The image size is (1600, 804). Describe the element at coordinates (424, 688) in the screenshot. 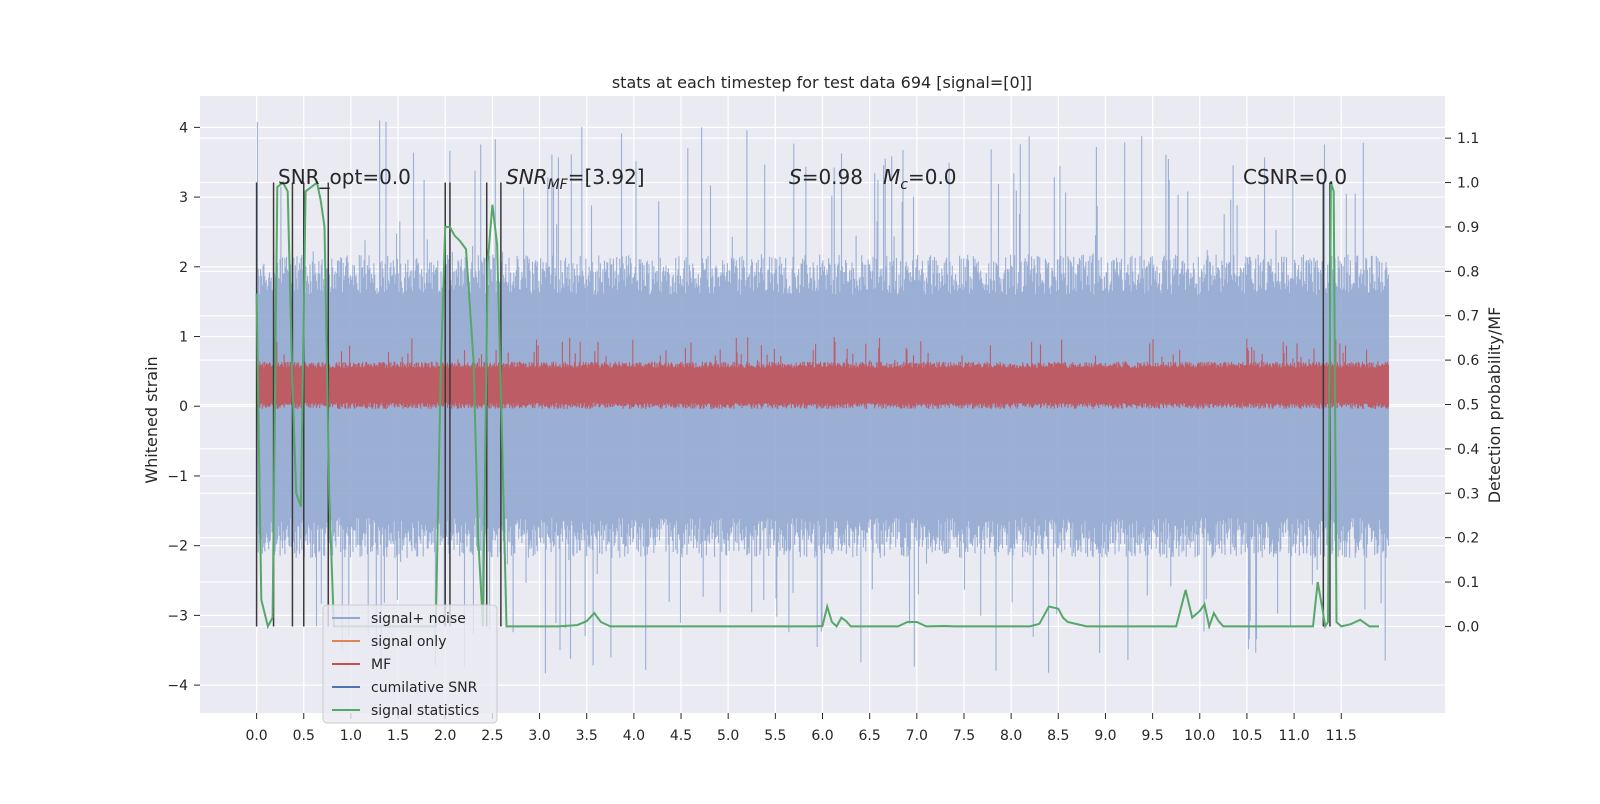

I see `legend-label: cumilative SNR` at that location.